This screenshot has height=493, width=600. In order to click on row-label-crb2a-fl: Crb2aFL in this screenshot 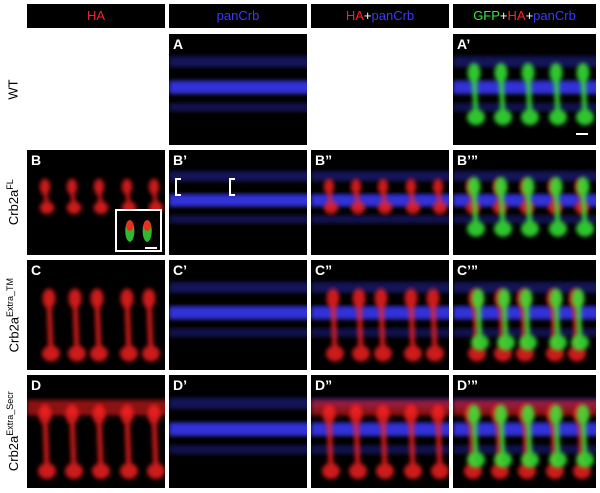, I will do `click(13, 202)`.